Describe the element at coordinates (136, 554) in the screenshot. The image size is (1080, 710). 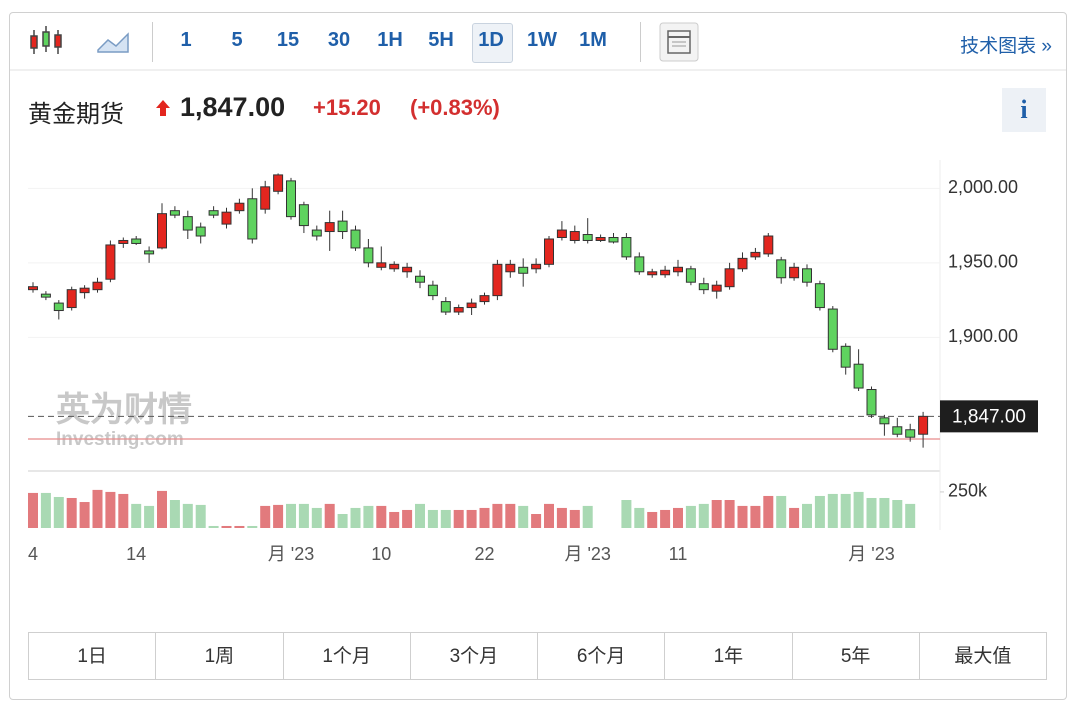
I see `x-tick-label: 14` at that location.